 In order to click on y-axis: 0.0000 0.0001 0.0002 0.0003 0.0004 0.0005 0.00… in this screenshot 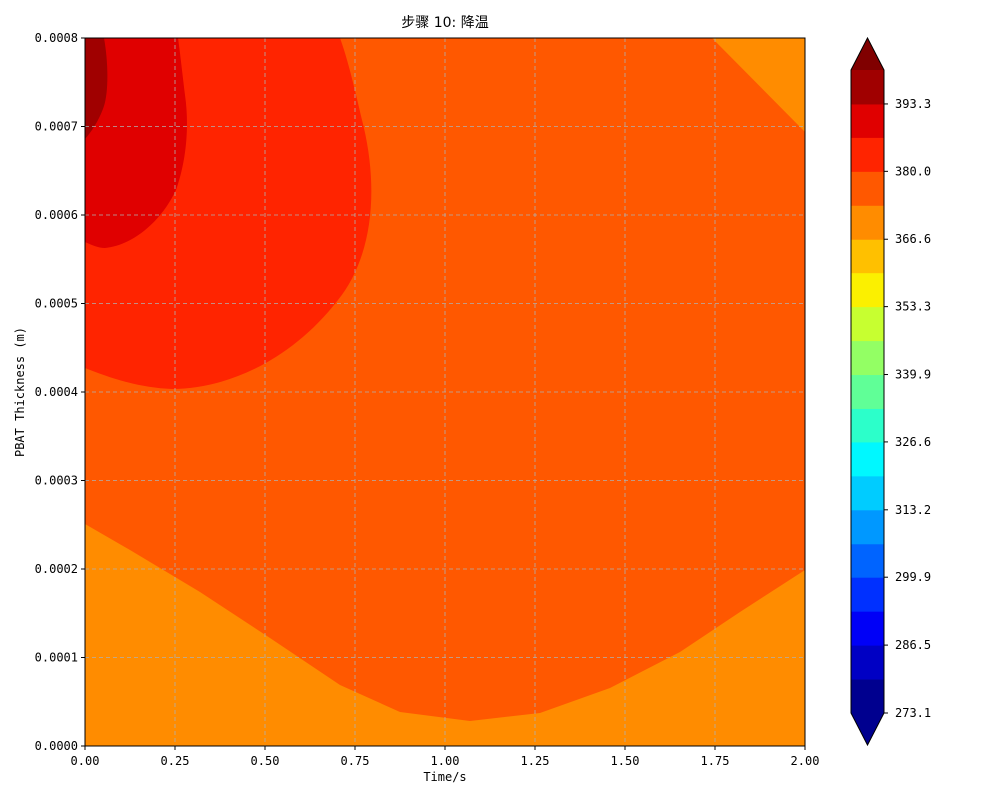, I will do `click(60, 392)`.